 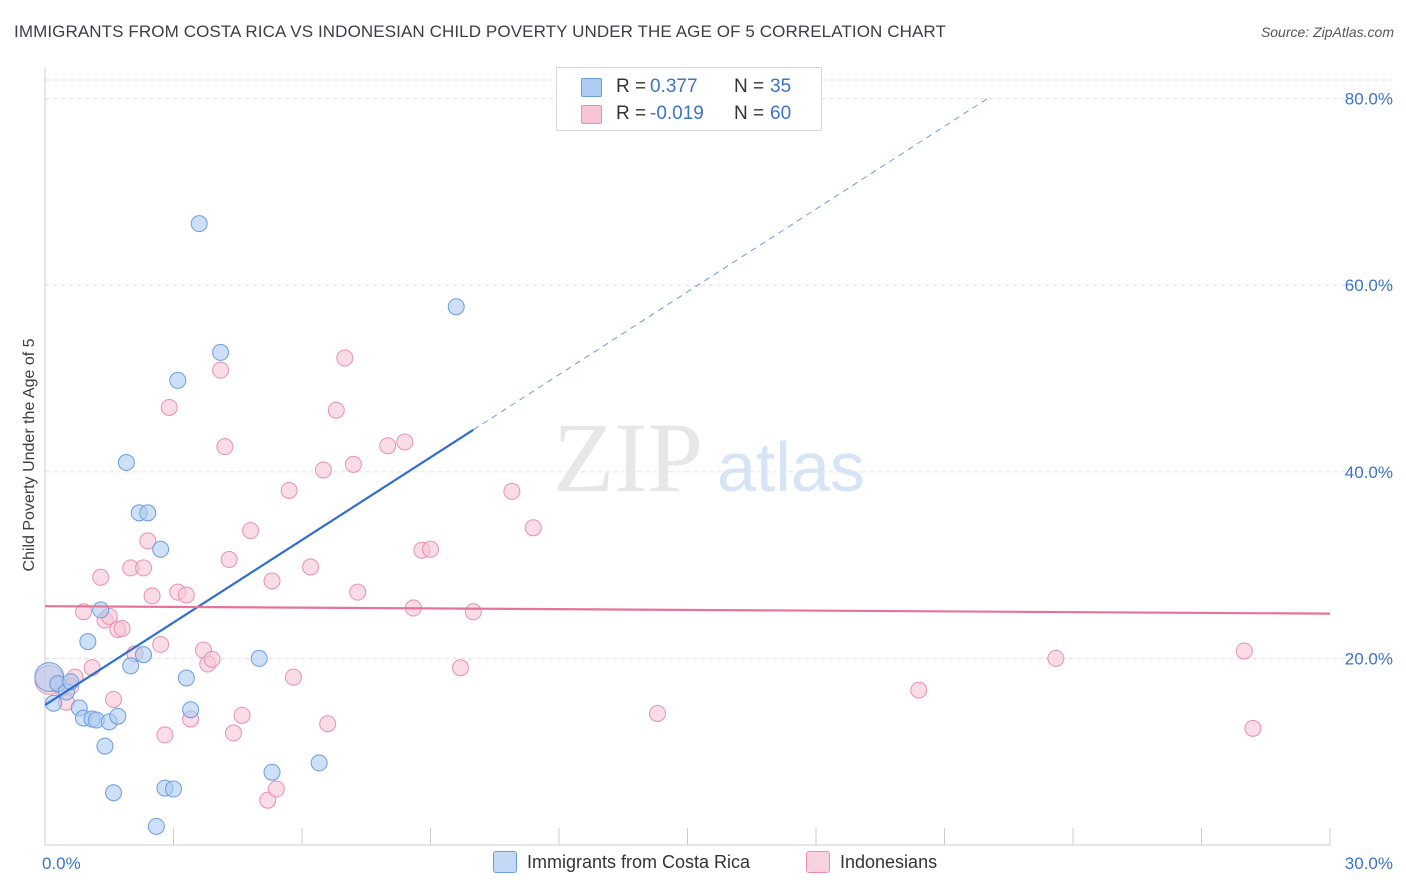 I want to click on costa-rica-trendline-extension, so click(x=730, y=264).